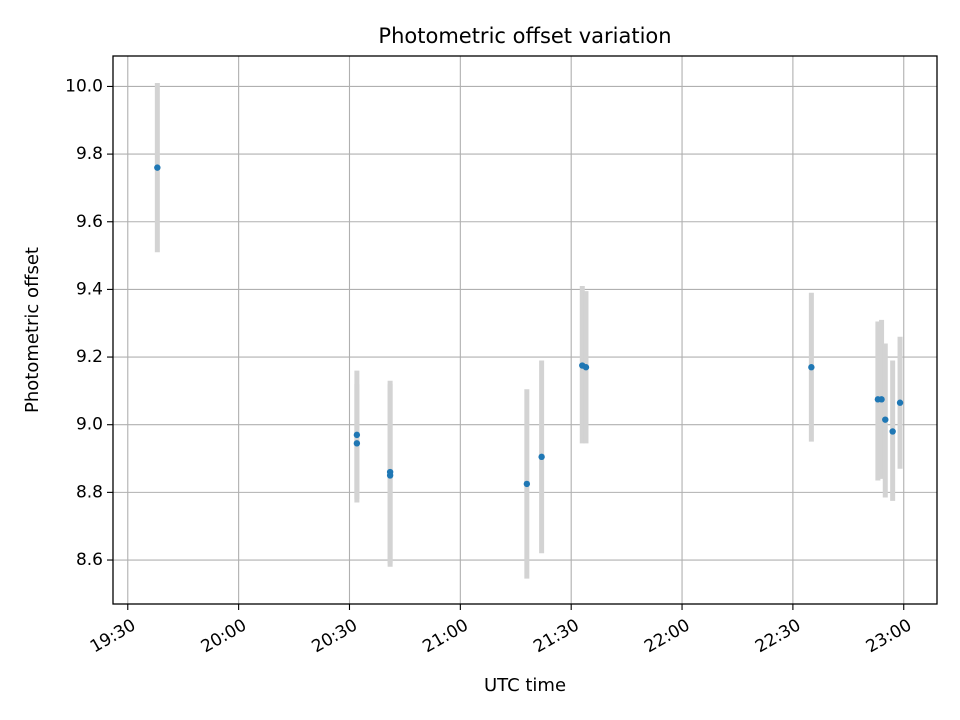 Image resolution: width=960 pixels, height=720 pixels. Describe the element at coordinates (89, 357) in the screenshot. I see `y-tick-label: 9.2` at that location.